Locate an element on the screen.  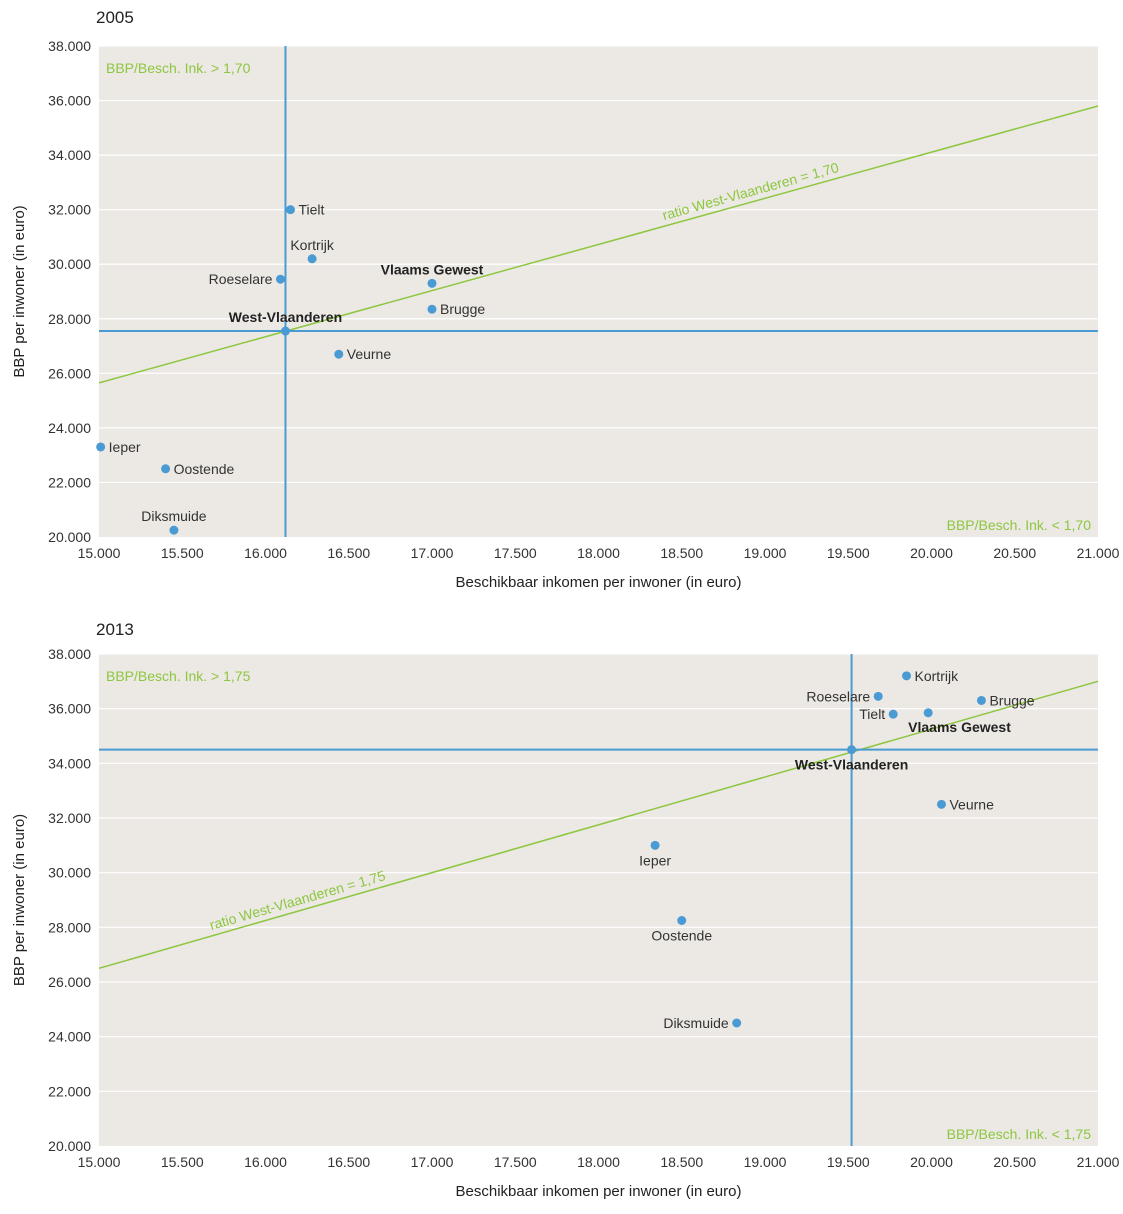
y-tick-label: 22.000 is located at coordinates (69, 1091).